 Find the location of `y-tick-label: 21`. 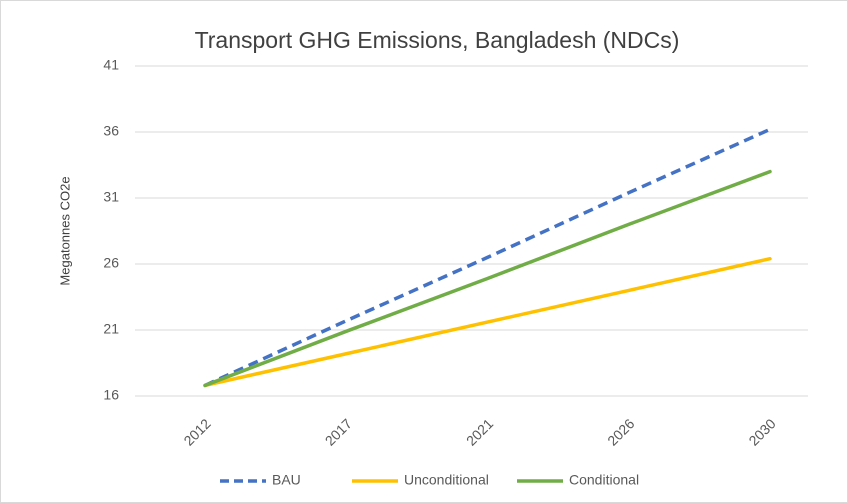

y-tick-label: 21 is located at coordinates (111, 329).